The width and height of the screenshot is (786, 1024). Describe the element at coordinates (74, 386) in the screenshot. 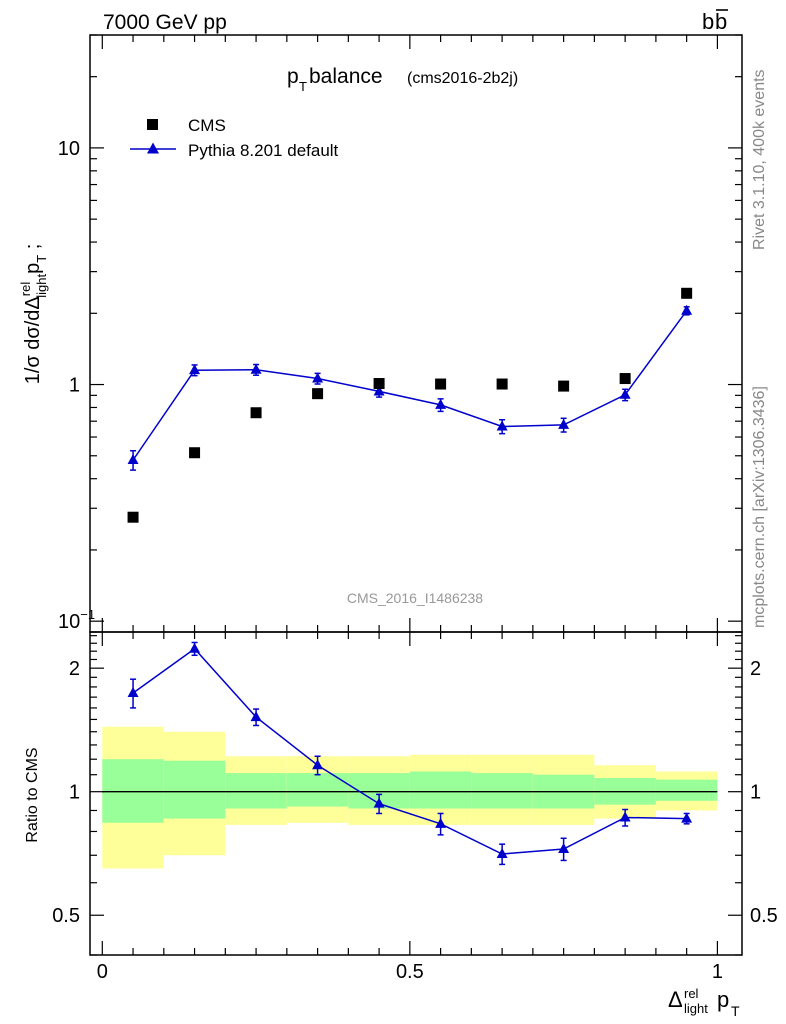

I see `main-y-tick-label: 1` at that location.